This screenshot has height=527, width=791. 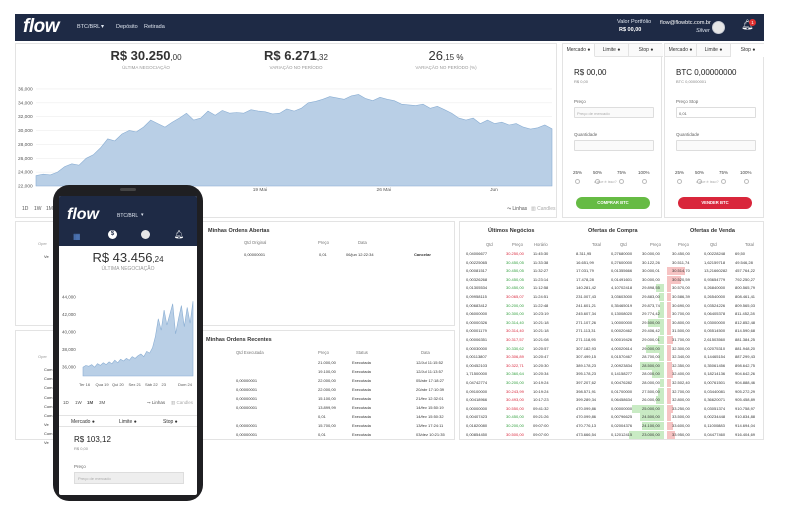 What do you see at coordinates (66, 402) in the screenshot?
I see `phone-range-1d: 1D` at bounding box center [66, 402].